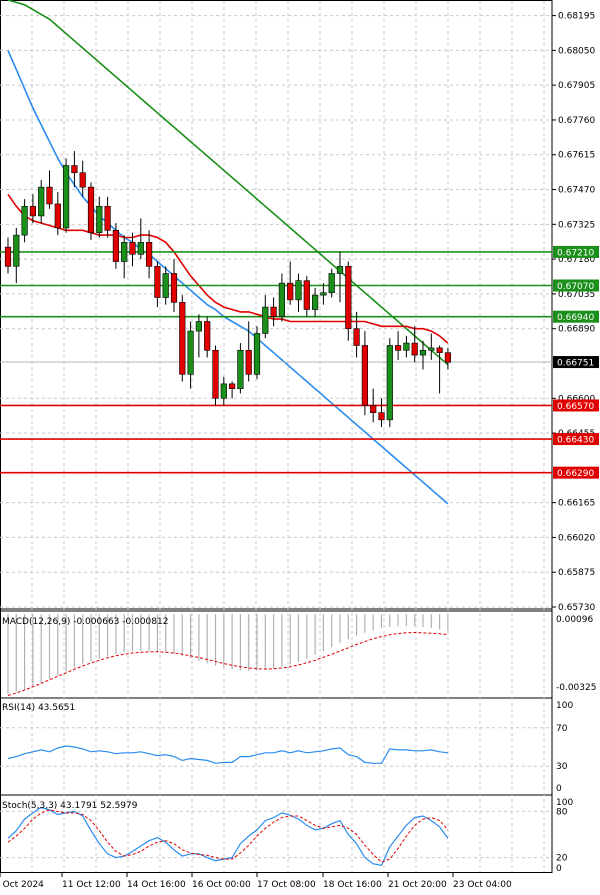 The width and height of the screenshot is (600, 895). Describe the element at coordinates (576, 399) in the screenshot. I see `price-tick-label: 0.66600` at that location.